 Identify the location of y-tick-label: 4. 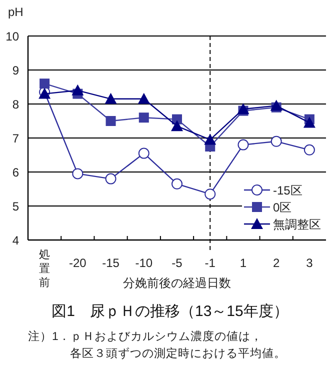
(16, 241).